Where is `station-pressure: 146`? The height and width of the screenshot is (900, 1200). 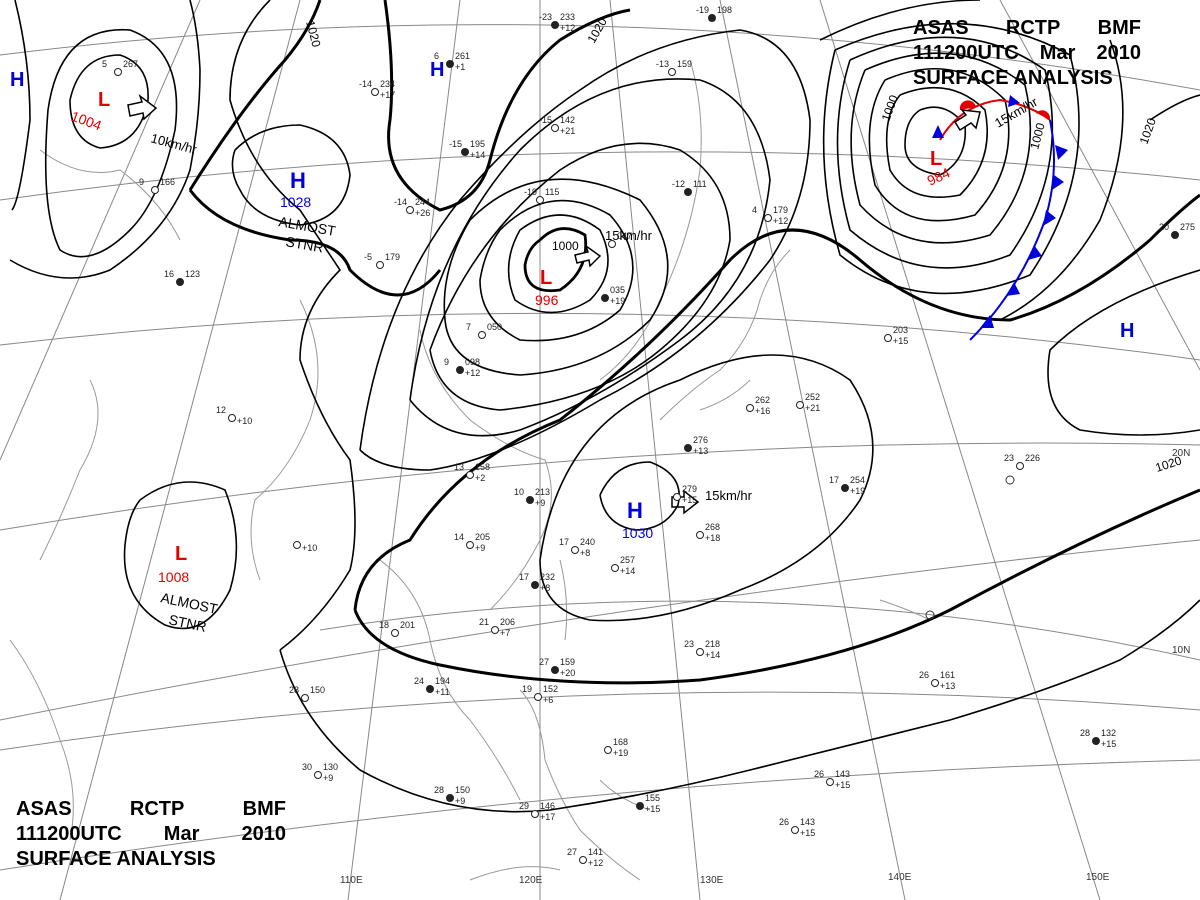 station-pressure: 146 is located at coordinates (547, 806).